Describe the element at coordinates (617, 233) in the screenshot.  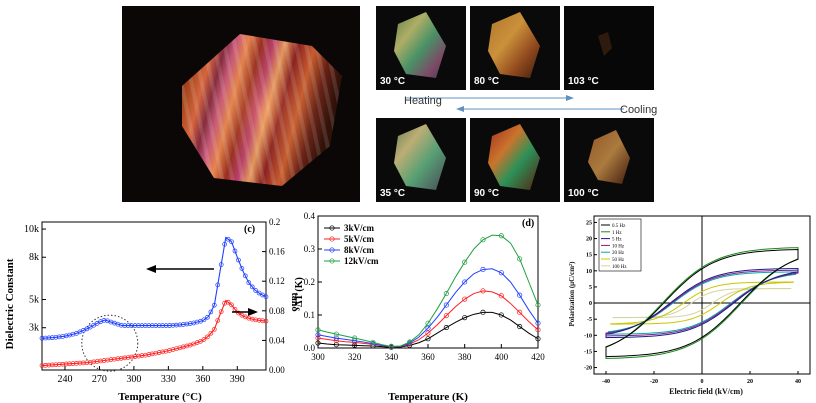
I see `e-legend-label: 1 Hz` at that location.